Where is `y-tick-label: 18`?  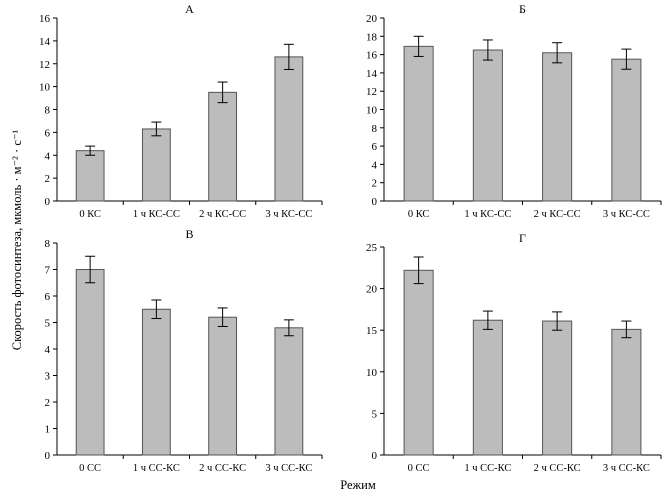
y-tick-label: 18 is located at coordinates (372, 37).